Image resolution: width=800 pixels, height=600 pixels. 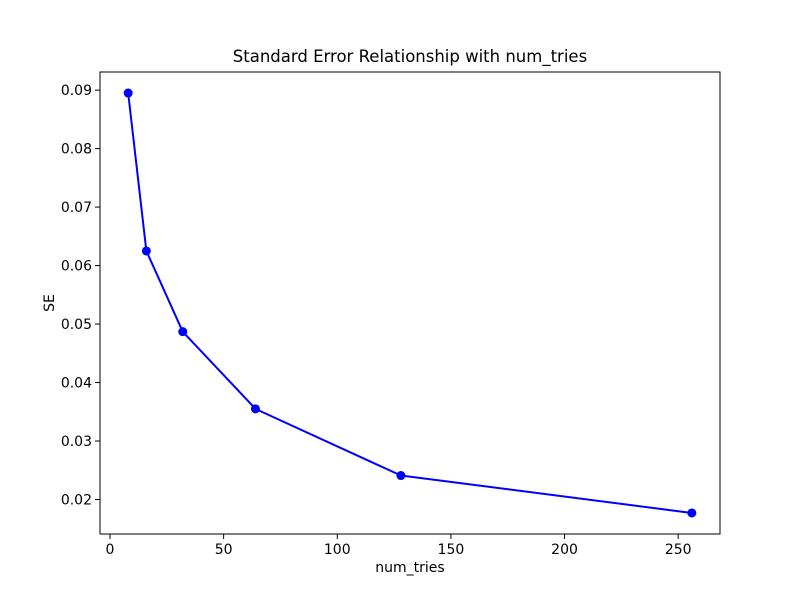 I want to click on y-tick-label: 0.04, so click(x=76, y=384).